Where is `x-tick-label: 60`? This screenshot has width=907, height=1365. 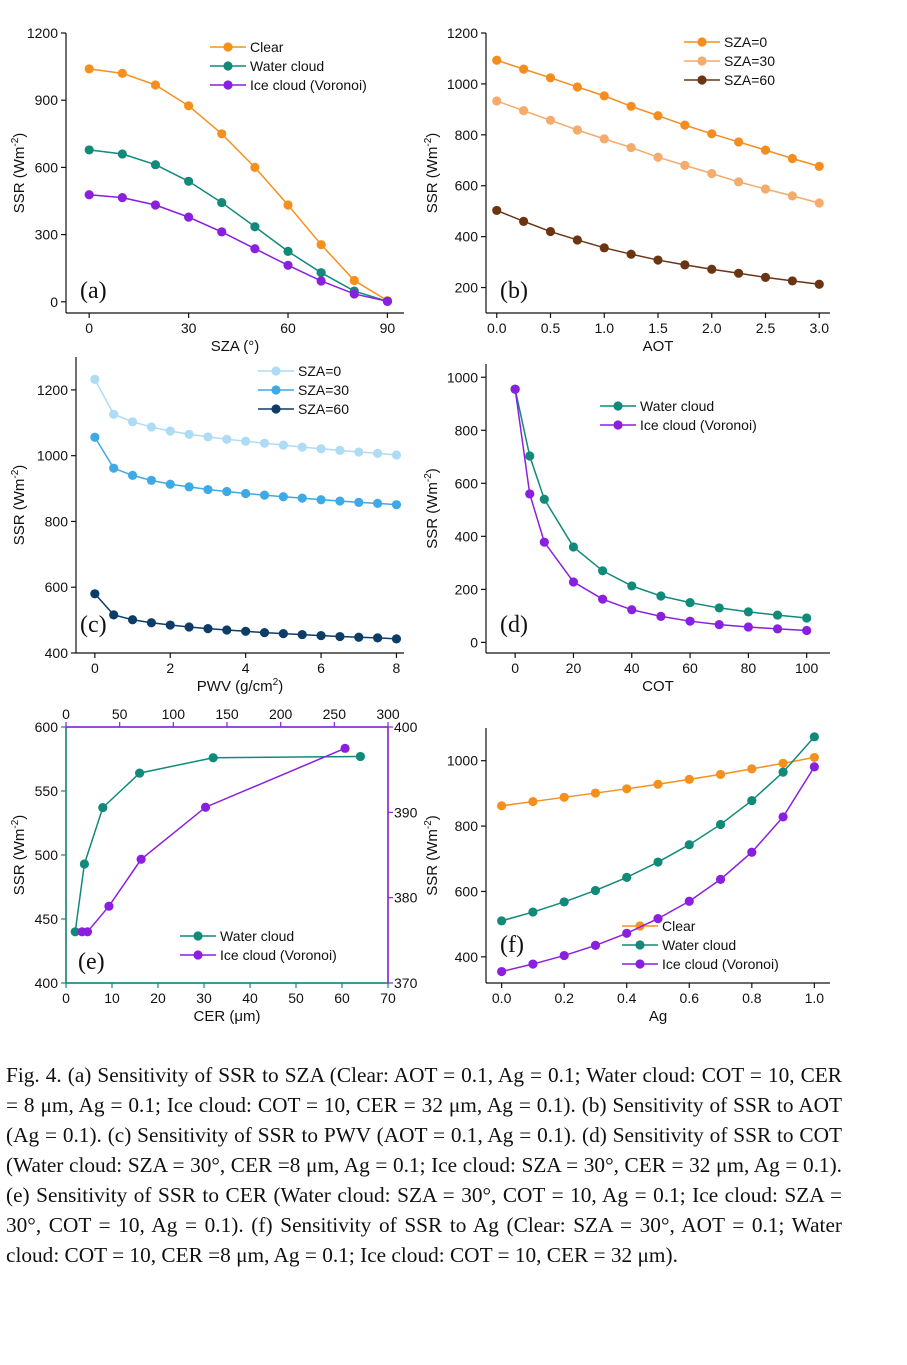 x-tick-label: 60 is located at coordinates (690, 668).